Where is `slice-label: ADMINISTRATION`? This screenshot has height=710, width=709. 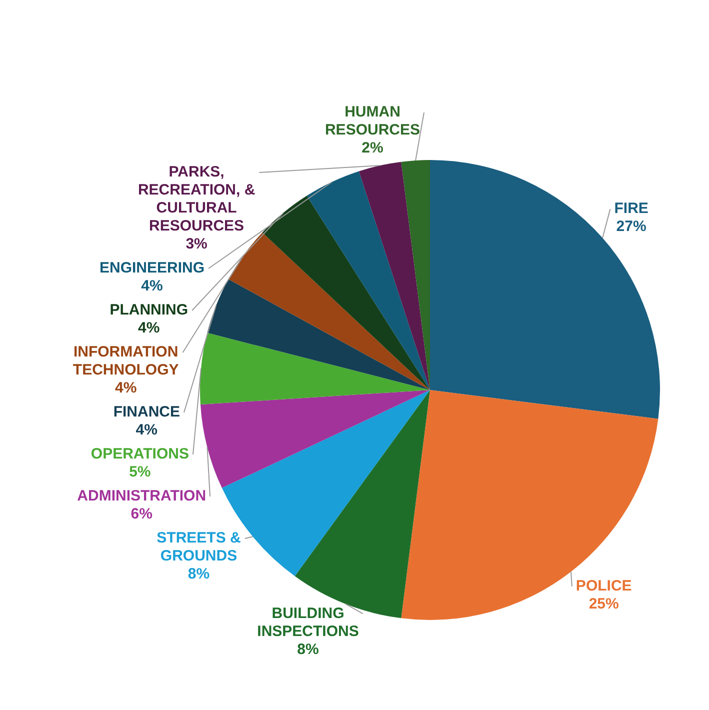 slice-label: ADMINISTRATION is located at coordinates (141, 496).